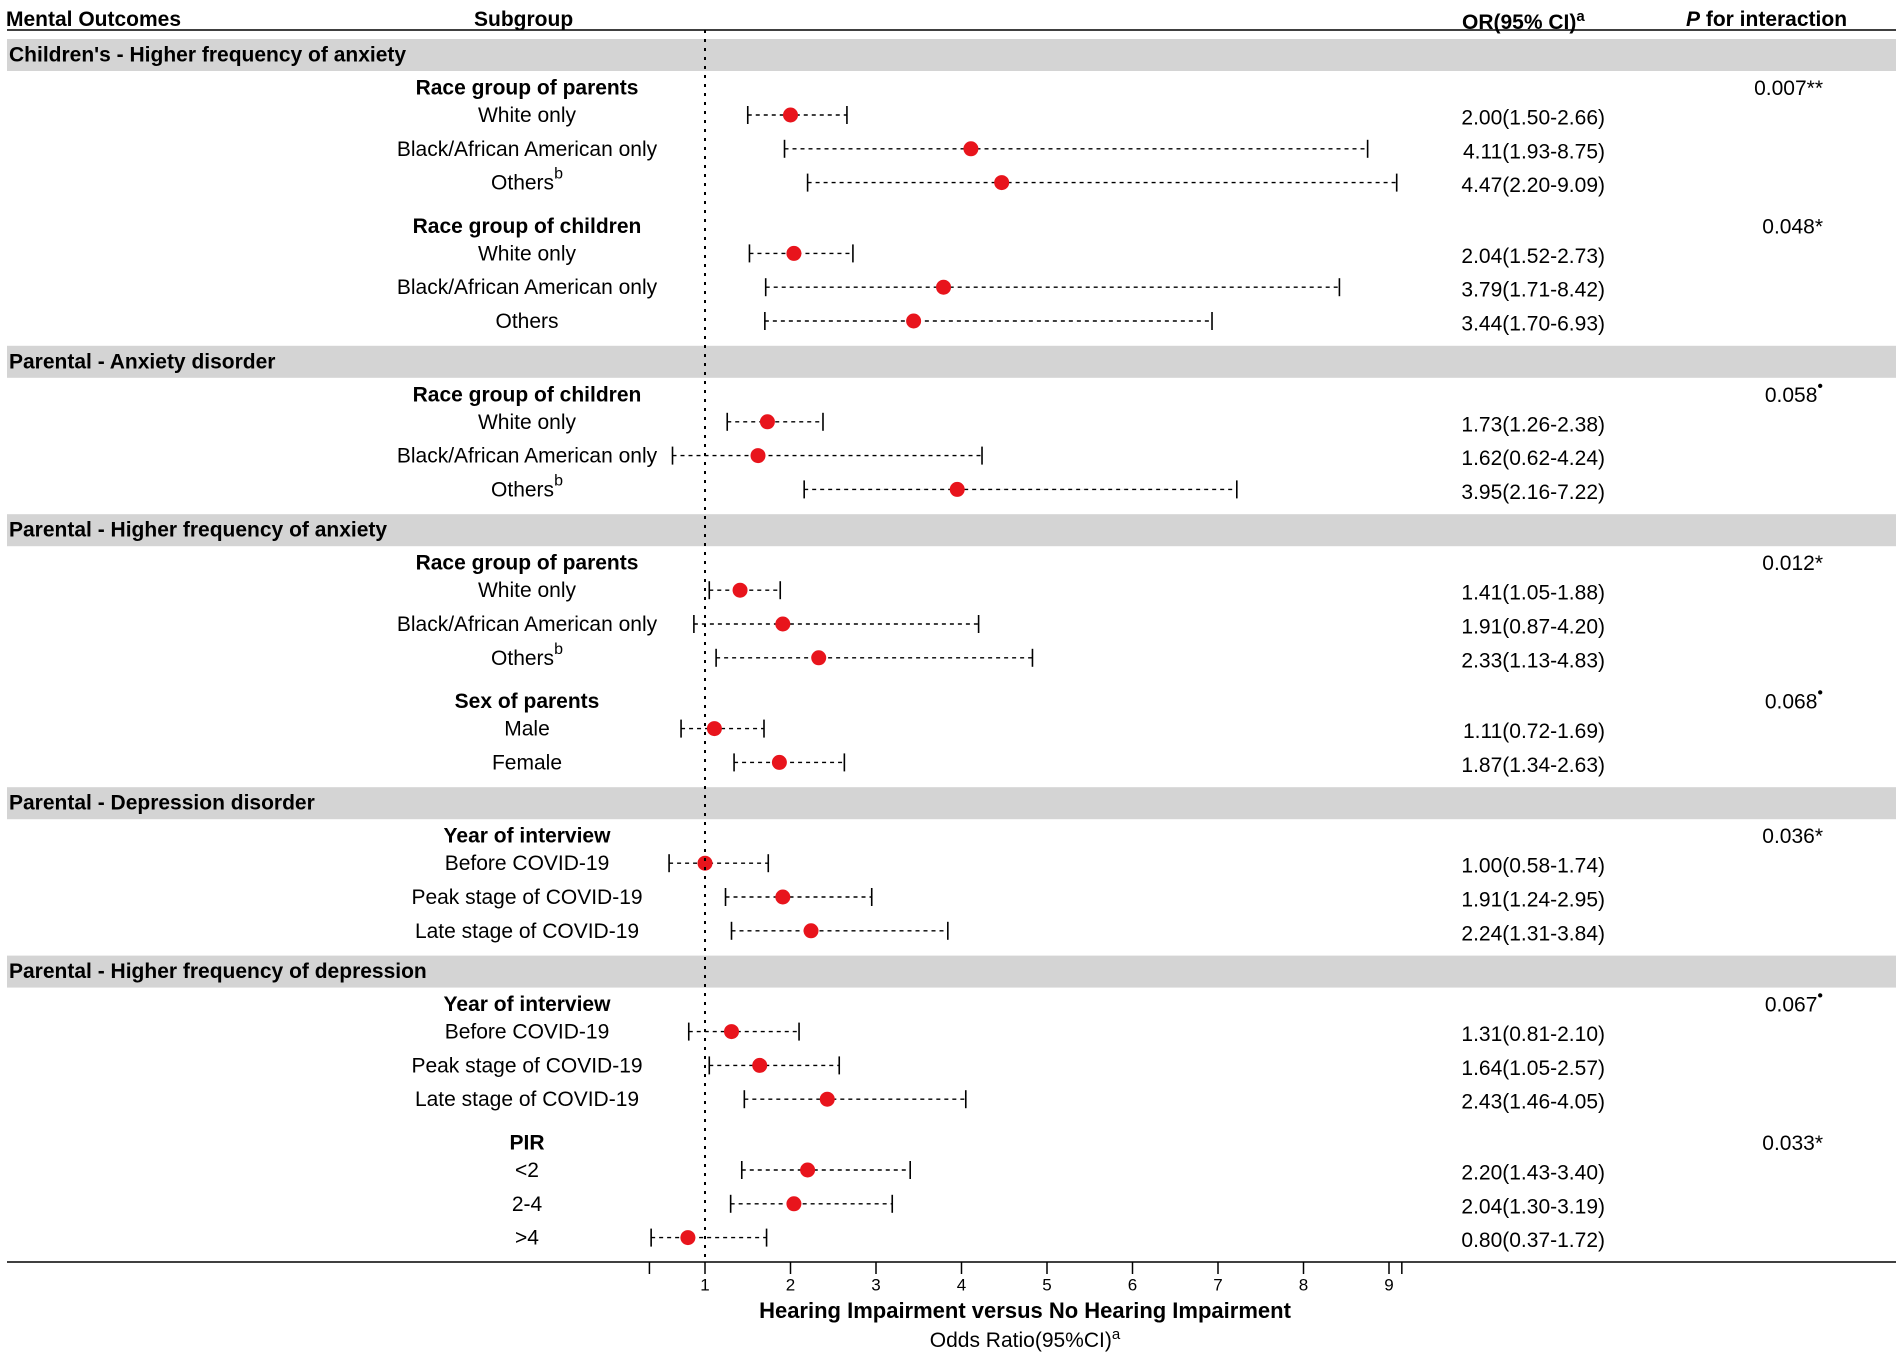  What do you see at coordinates (1533, 765) in the screenshot?
I see `or-text: 1.87(1.34-2.63)` at bounding box center [1533, 765].